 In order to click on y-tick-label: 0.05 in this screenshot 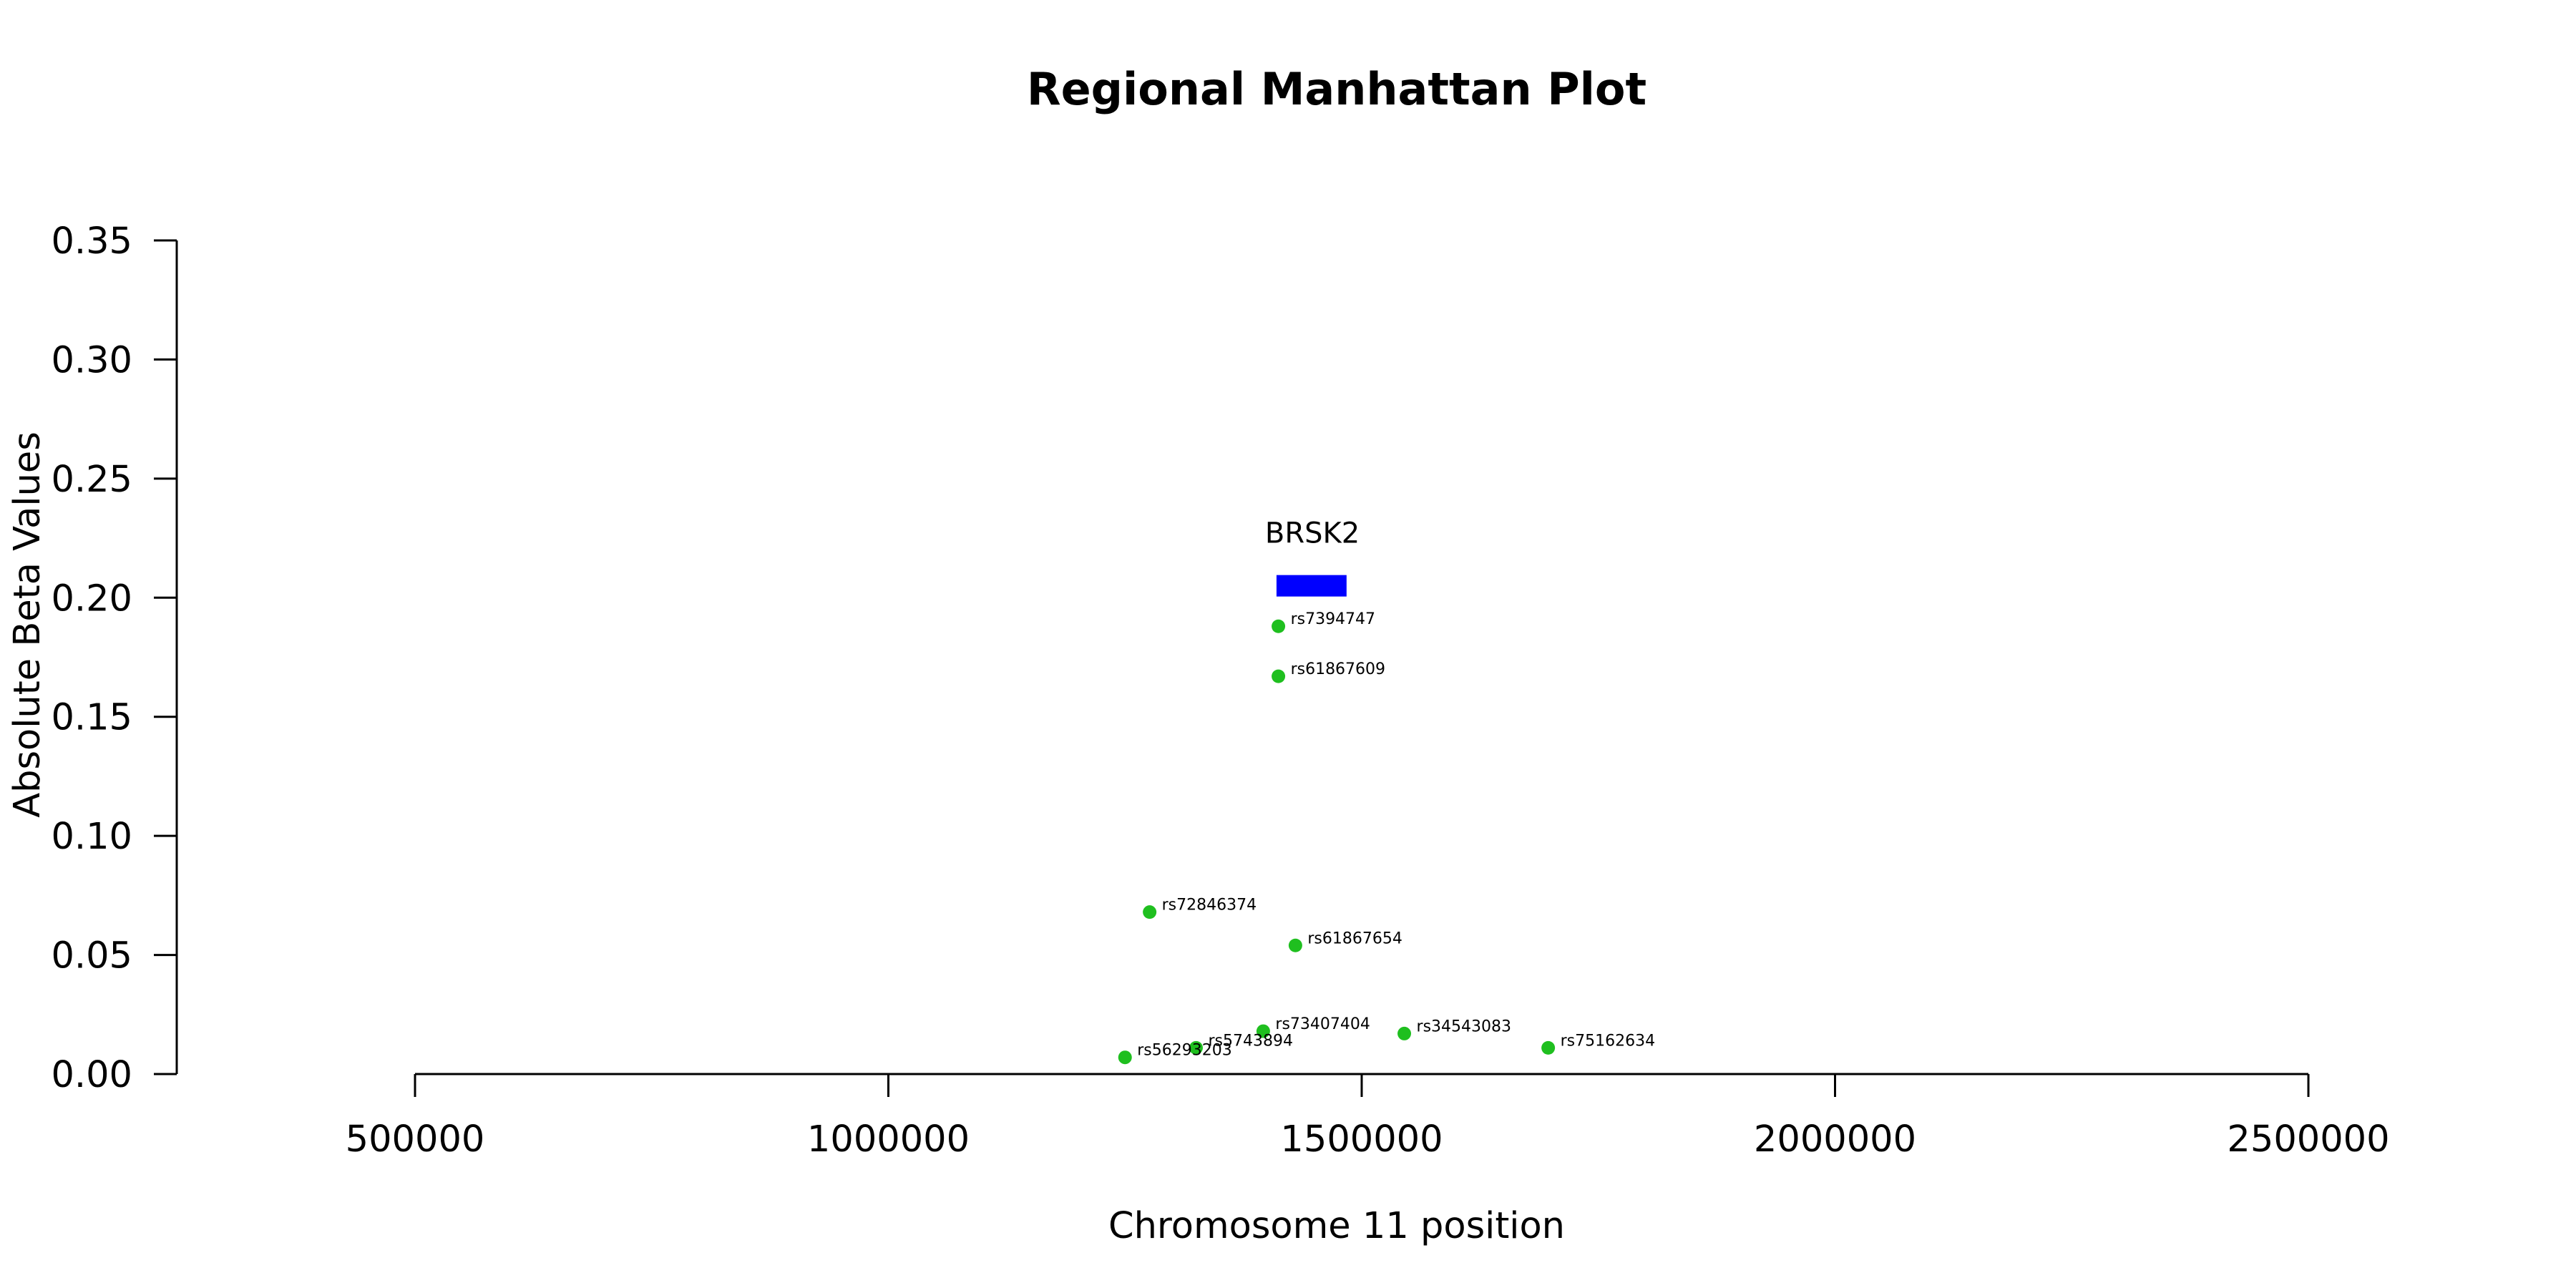, I will do `click(91, 956)`.